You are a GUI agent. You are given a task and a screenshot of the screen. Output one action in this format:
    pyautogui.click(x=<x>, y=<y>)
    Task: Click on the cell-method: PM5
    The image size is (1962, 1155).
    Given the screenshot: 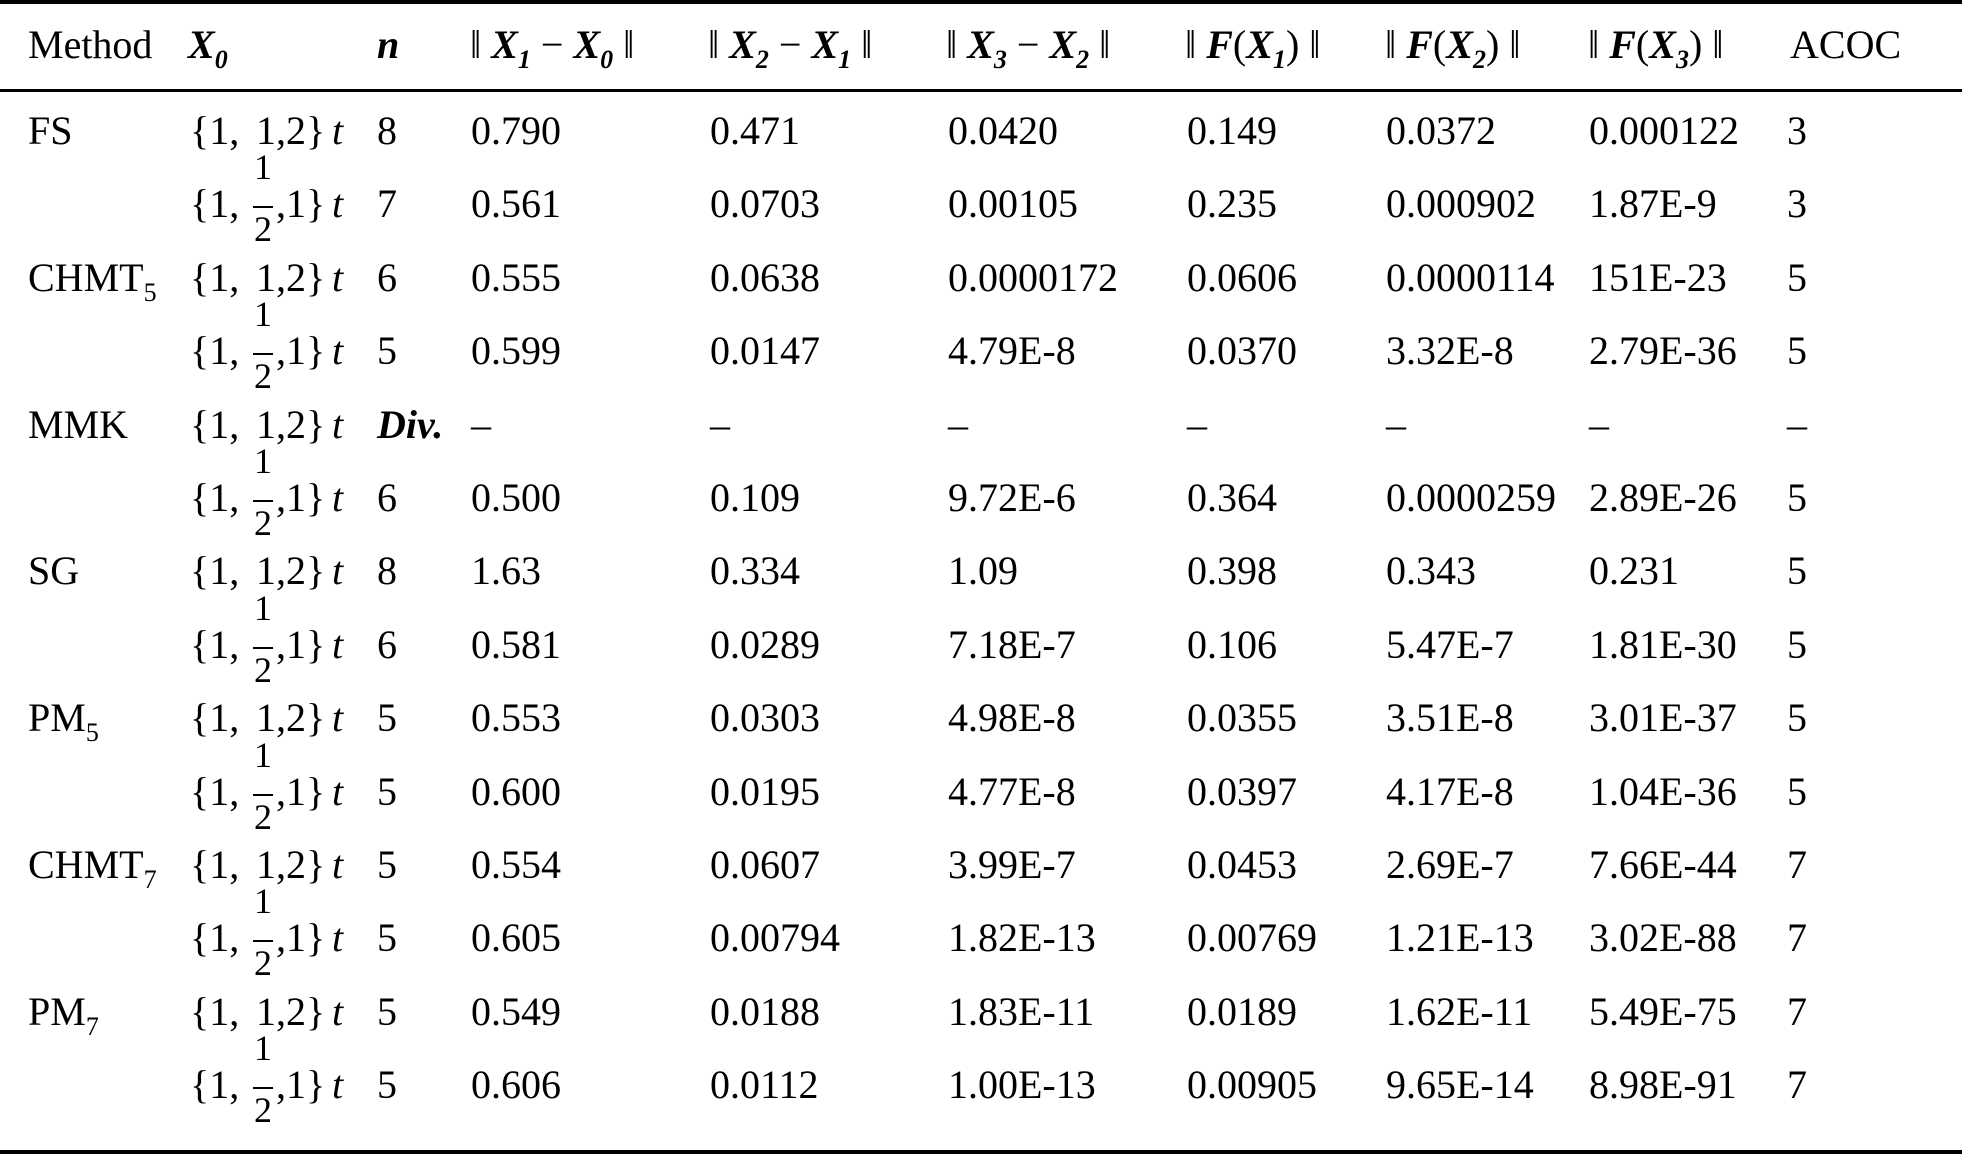 What is the action you would take?
    pyautogui.click(x=63, y=725)
    